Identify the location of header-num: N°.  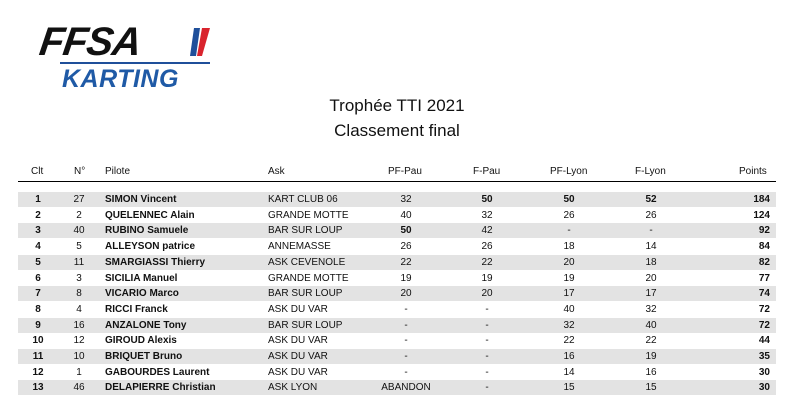
(80, 171).